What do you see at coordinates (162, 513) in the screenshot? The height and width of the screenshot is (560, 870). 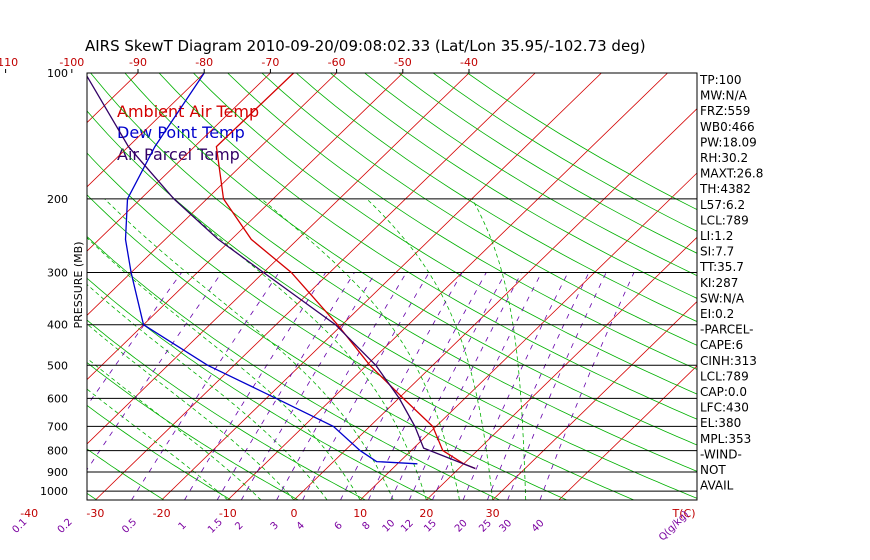 I see `bottom-temp-tick-label: -20` at bounding box center [162, 513].